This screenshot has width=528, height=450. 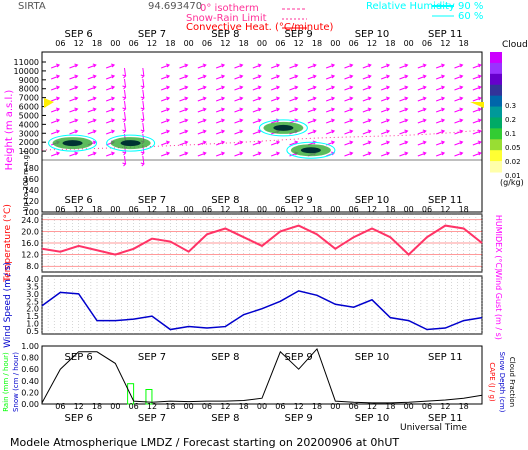 I want to click on snowdepth-axis-label: Snow Depth (cm), so click(x=502, y=382).